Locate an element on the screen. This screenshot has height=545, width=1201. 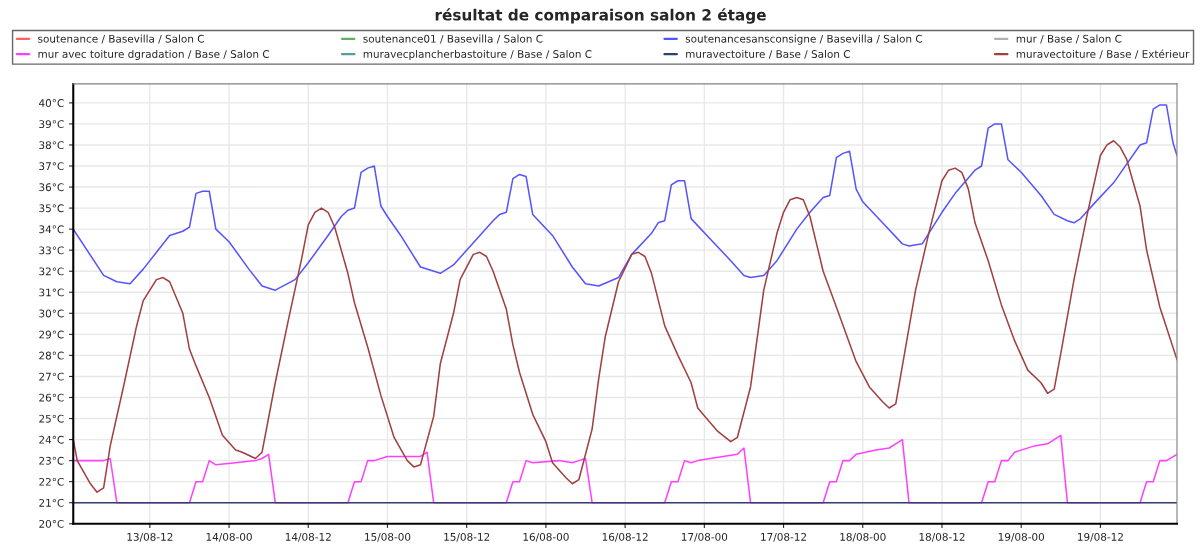
y-tick-label: 23°C is located at coordinates (51, 460).